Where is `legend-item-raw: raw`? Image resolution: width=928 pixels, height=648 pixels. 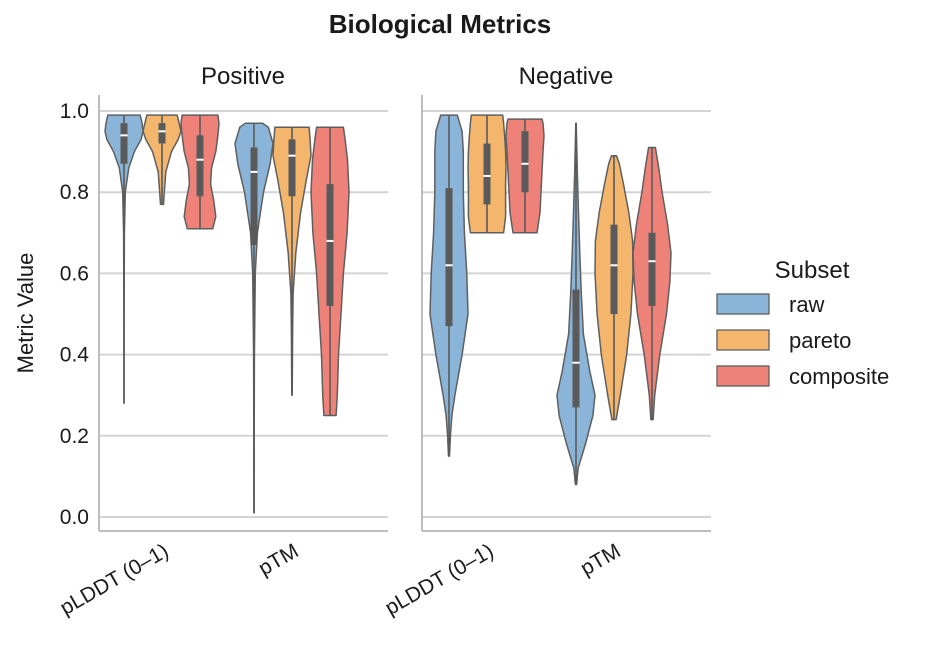
legend-item-raw: raw is located at coordinates (770, 304).